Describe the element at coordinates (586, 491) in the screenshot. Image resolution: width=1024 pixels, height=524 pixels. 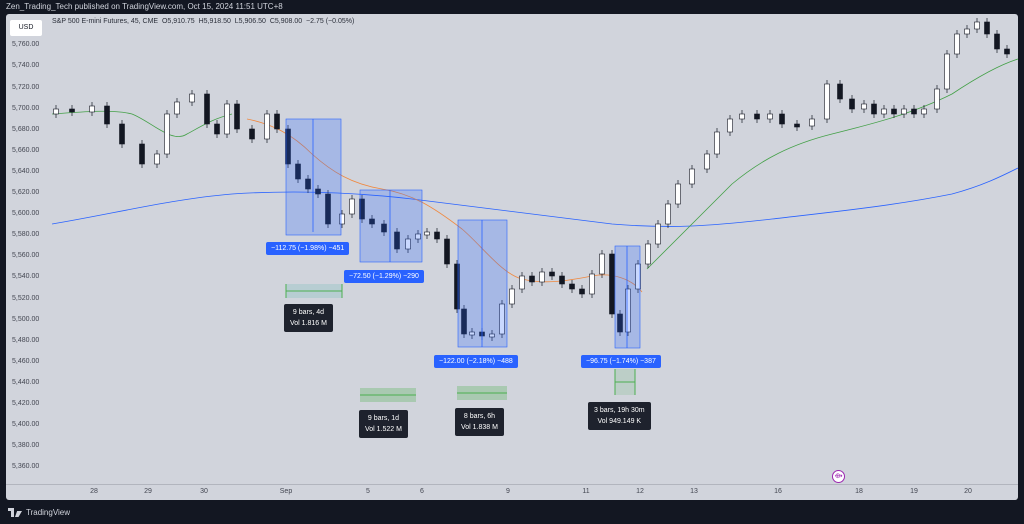
I see `time-label: 11` at that location.